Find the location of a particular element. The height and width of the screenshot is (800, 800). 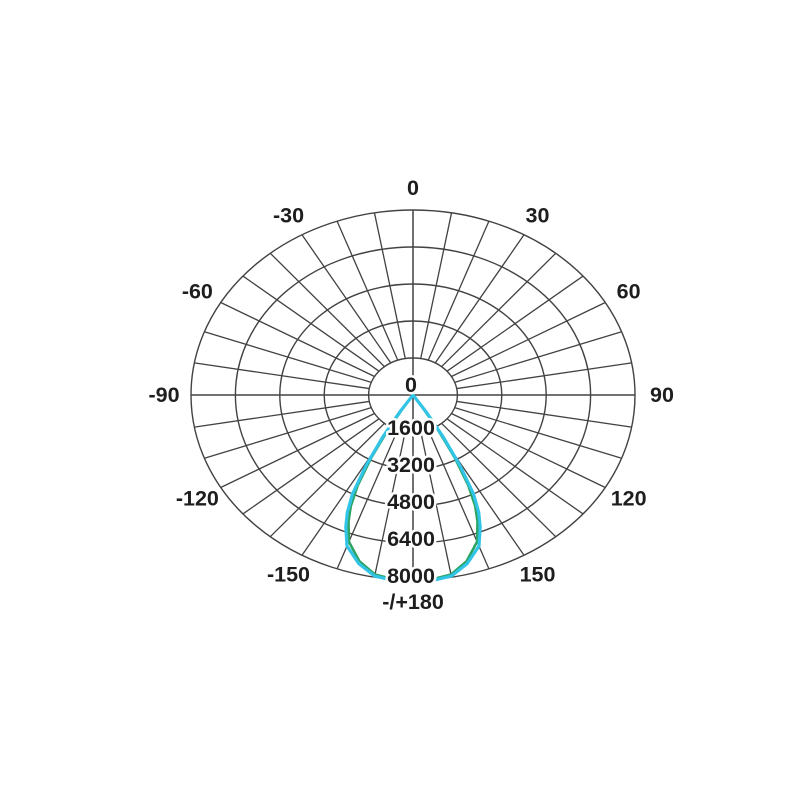

angular-label: -120 is located at coordinates (197, 499).